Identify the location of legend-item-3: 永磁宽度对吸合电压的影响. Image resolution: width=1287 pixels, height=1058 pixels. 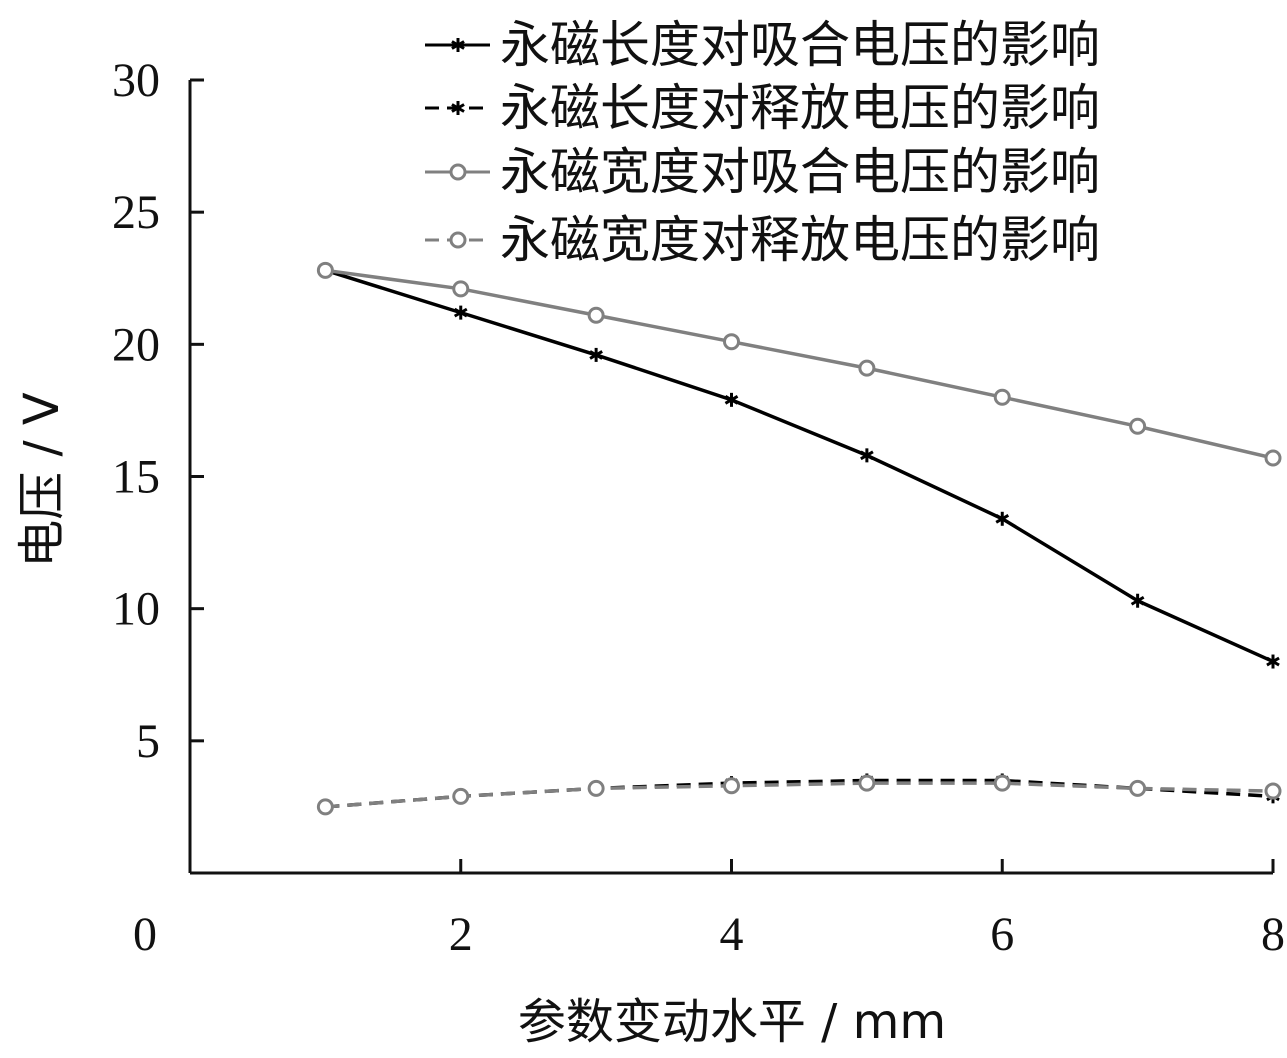
(762, 172).